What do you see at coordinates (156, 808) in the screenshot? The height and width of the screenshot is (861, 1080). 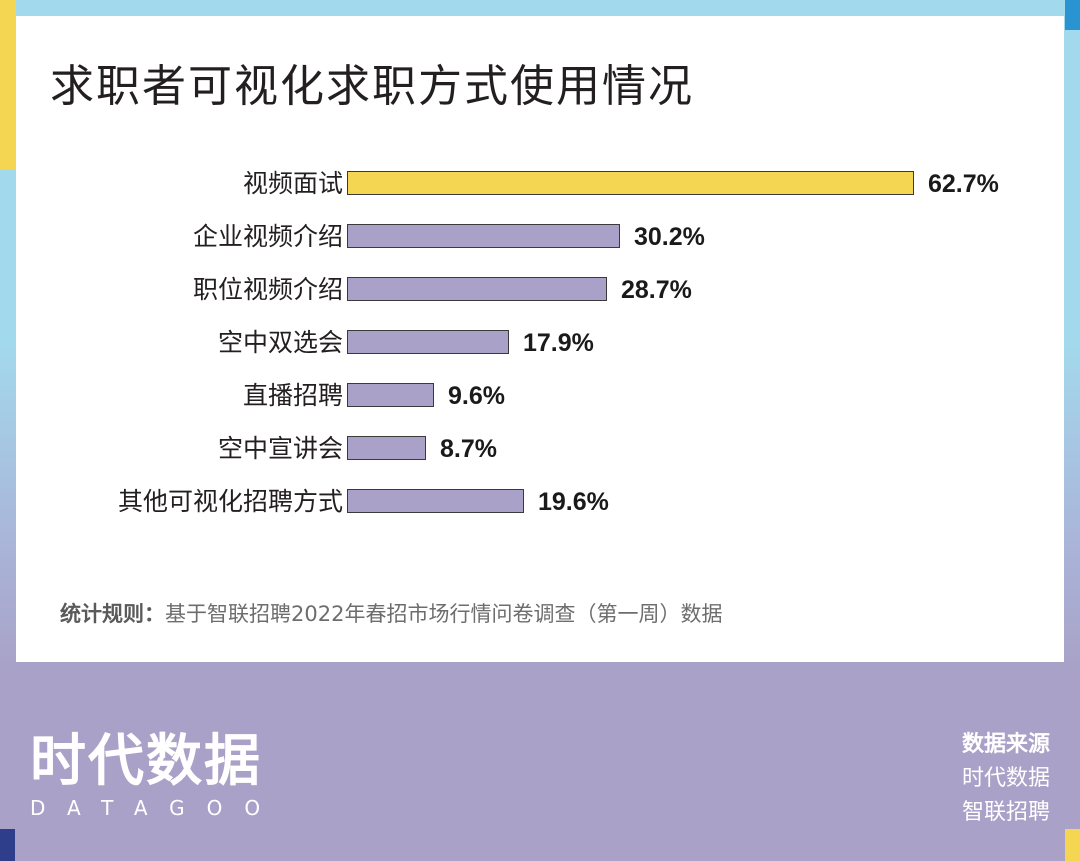 I see `logo-english: DATAGOO` at bounding box center [156, 808].